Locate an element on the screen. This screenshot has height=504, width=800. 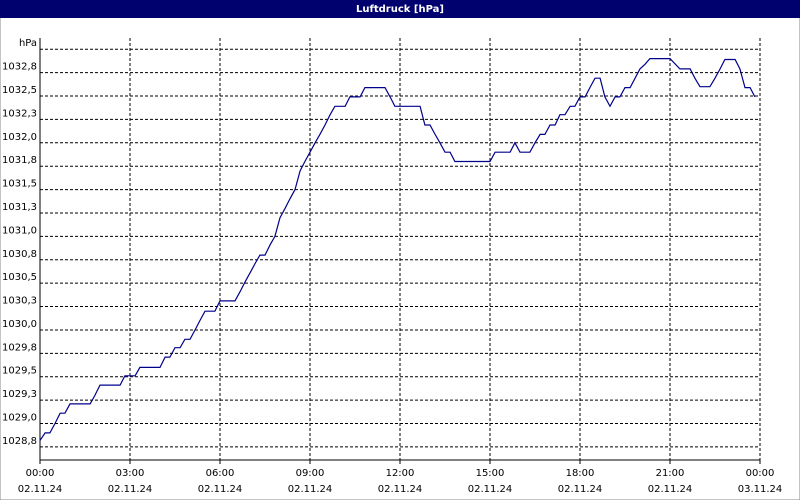
y-tick-label: 1031,3 is located at coordinates (19, 207).